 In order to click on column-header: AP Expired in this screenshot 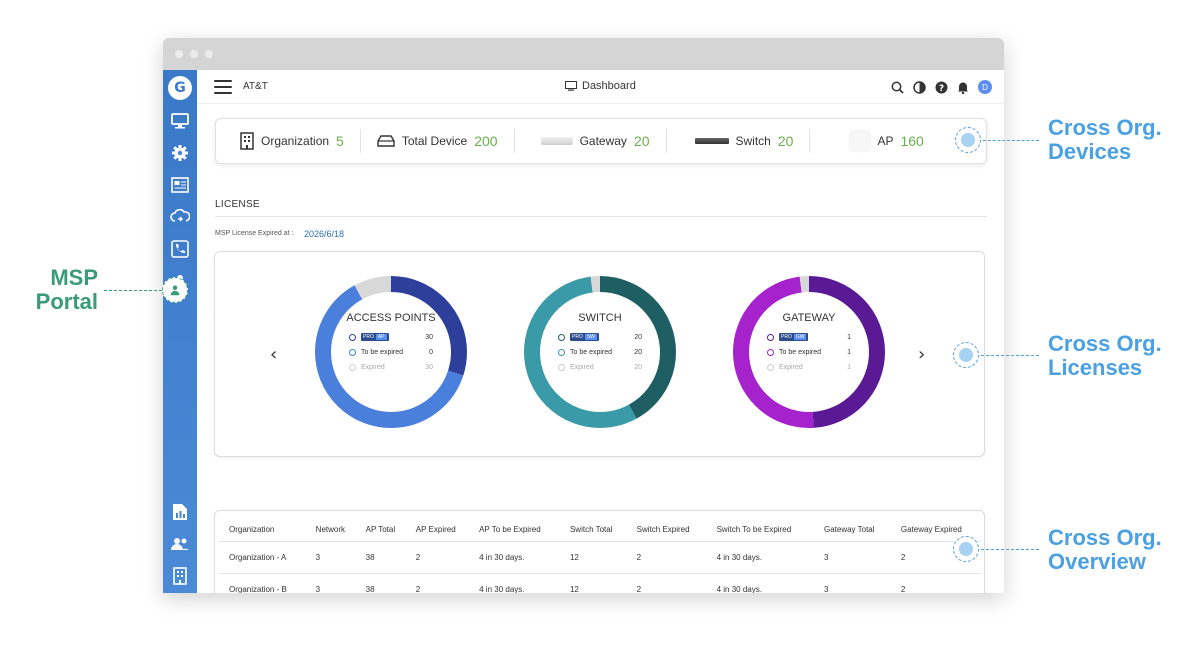, I will do `click(437, 526)`.